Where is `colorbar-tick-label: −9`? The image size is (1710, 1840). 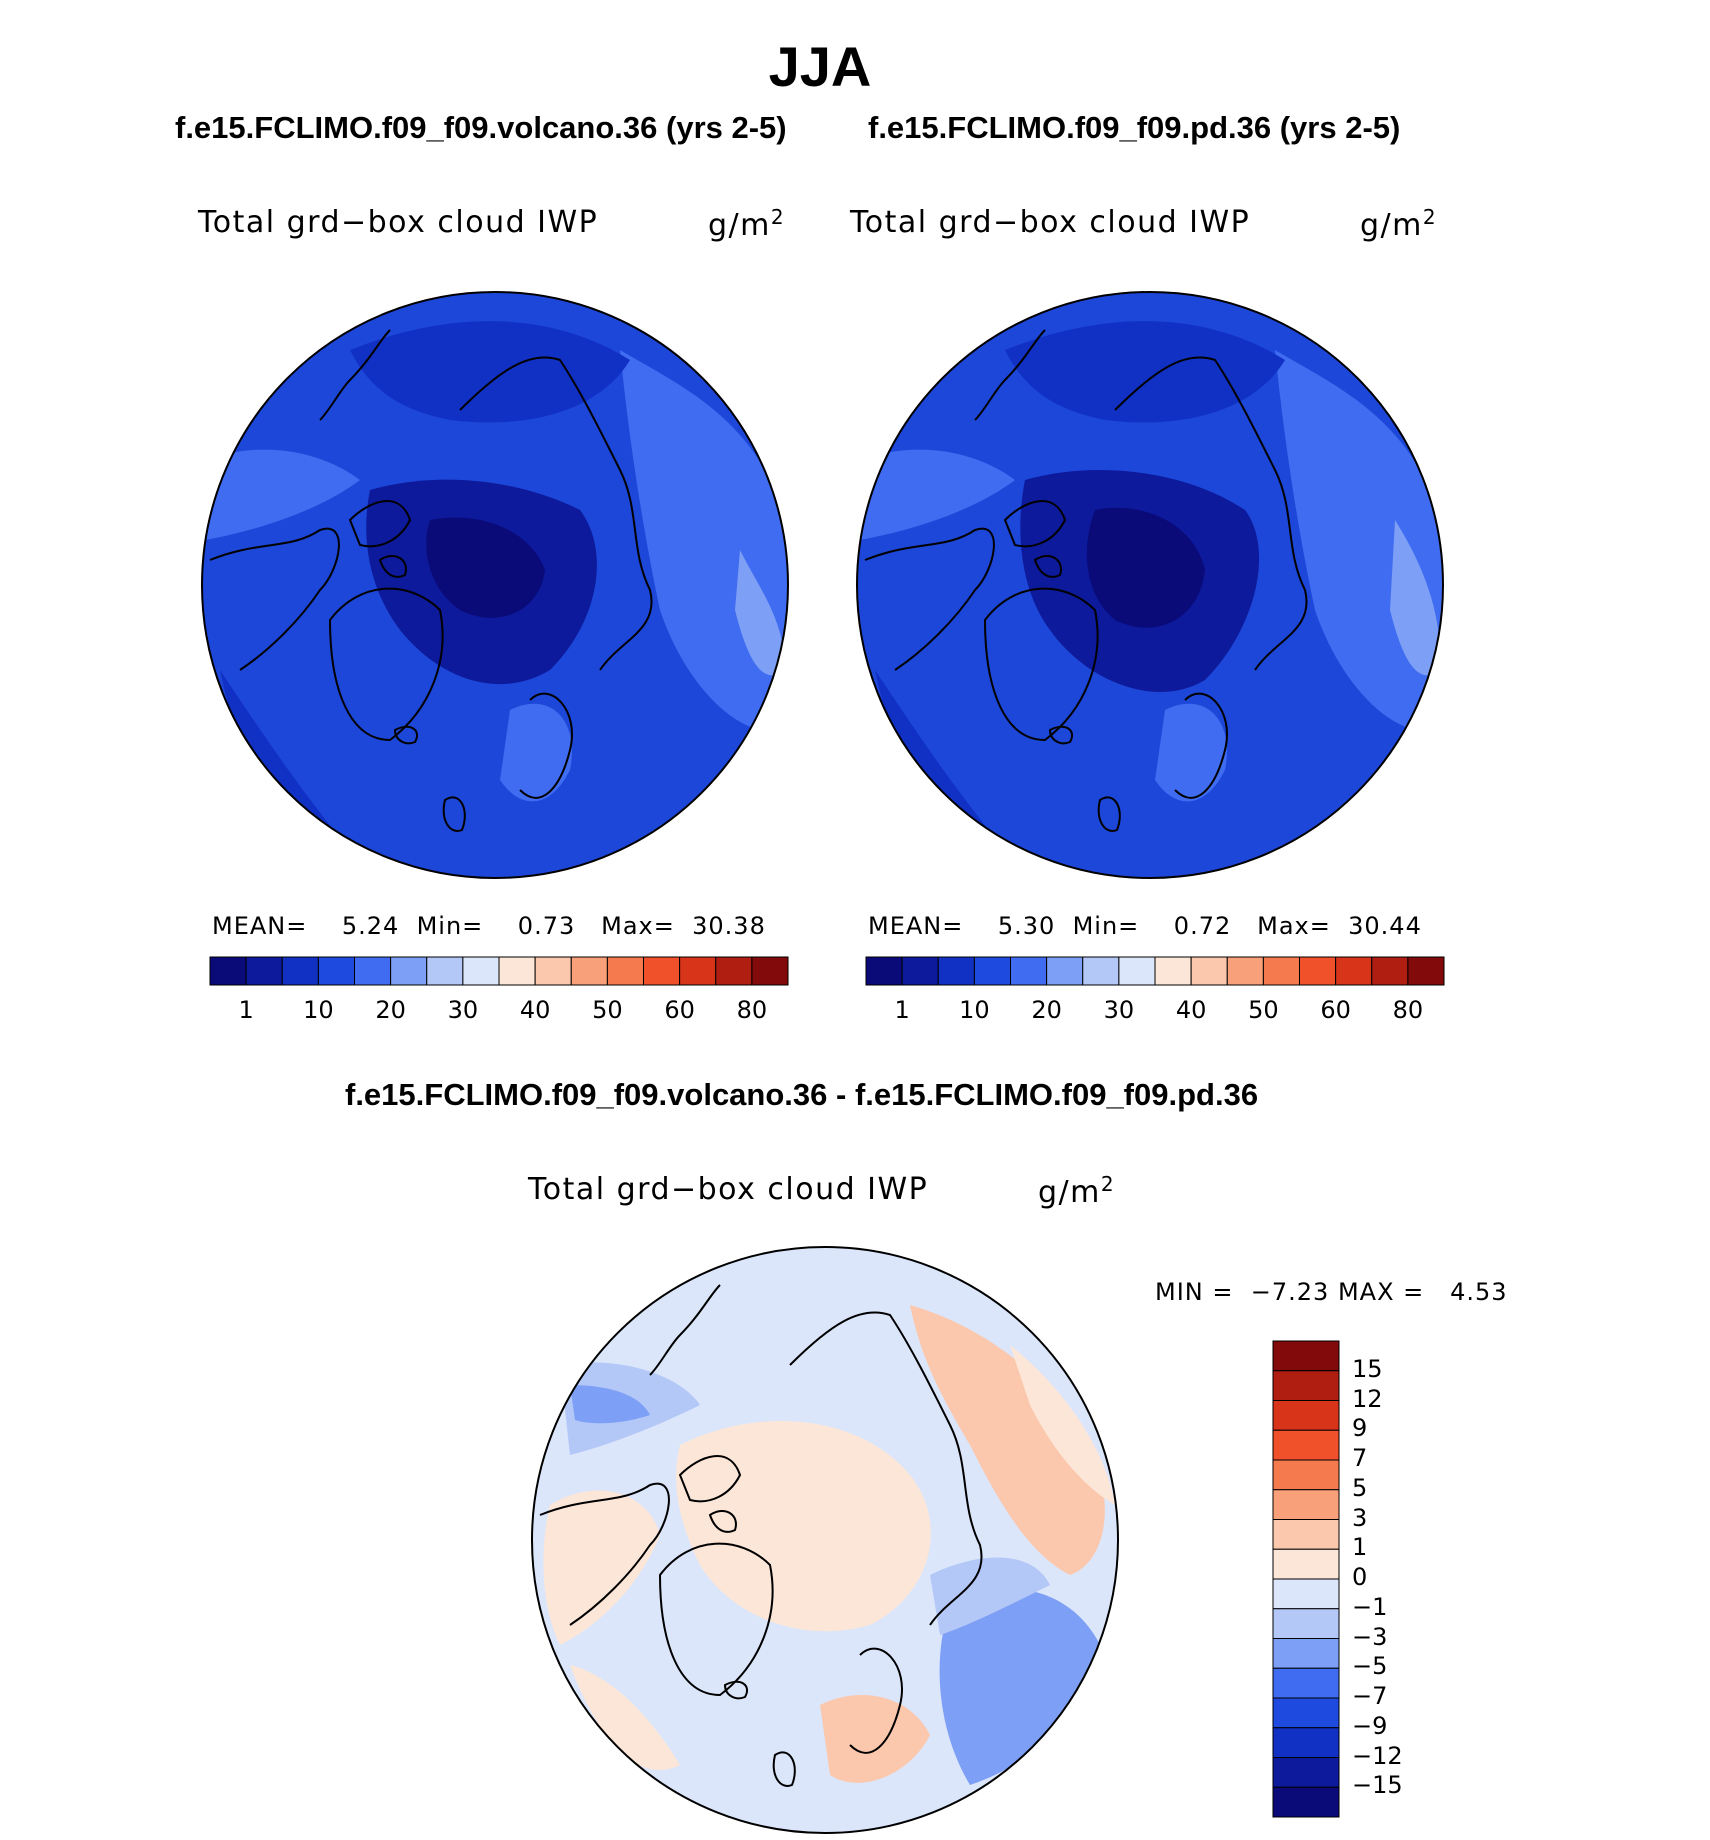
colorbar-tick-label: −9 is located at coordinates (1370, 1725).